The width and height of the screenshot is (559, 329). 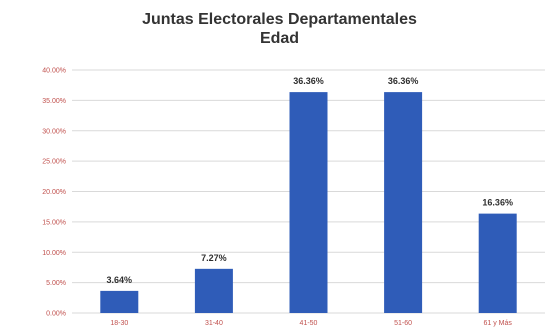 I want to click on y-tick-label: 30.00%, so click(x=54, y=131).